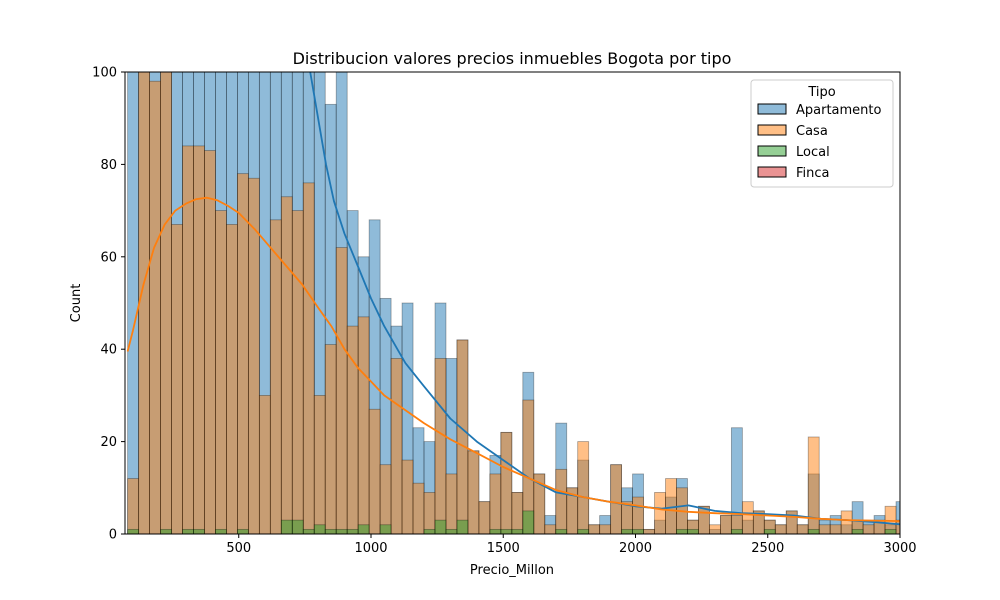  What do you see at coordinates (108, 165) in the screenshot?
I see `y-tick-label: 80` at bounding box center [108, 165].